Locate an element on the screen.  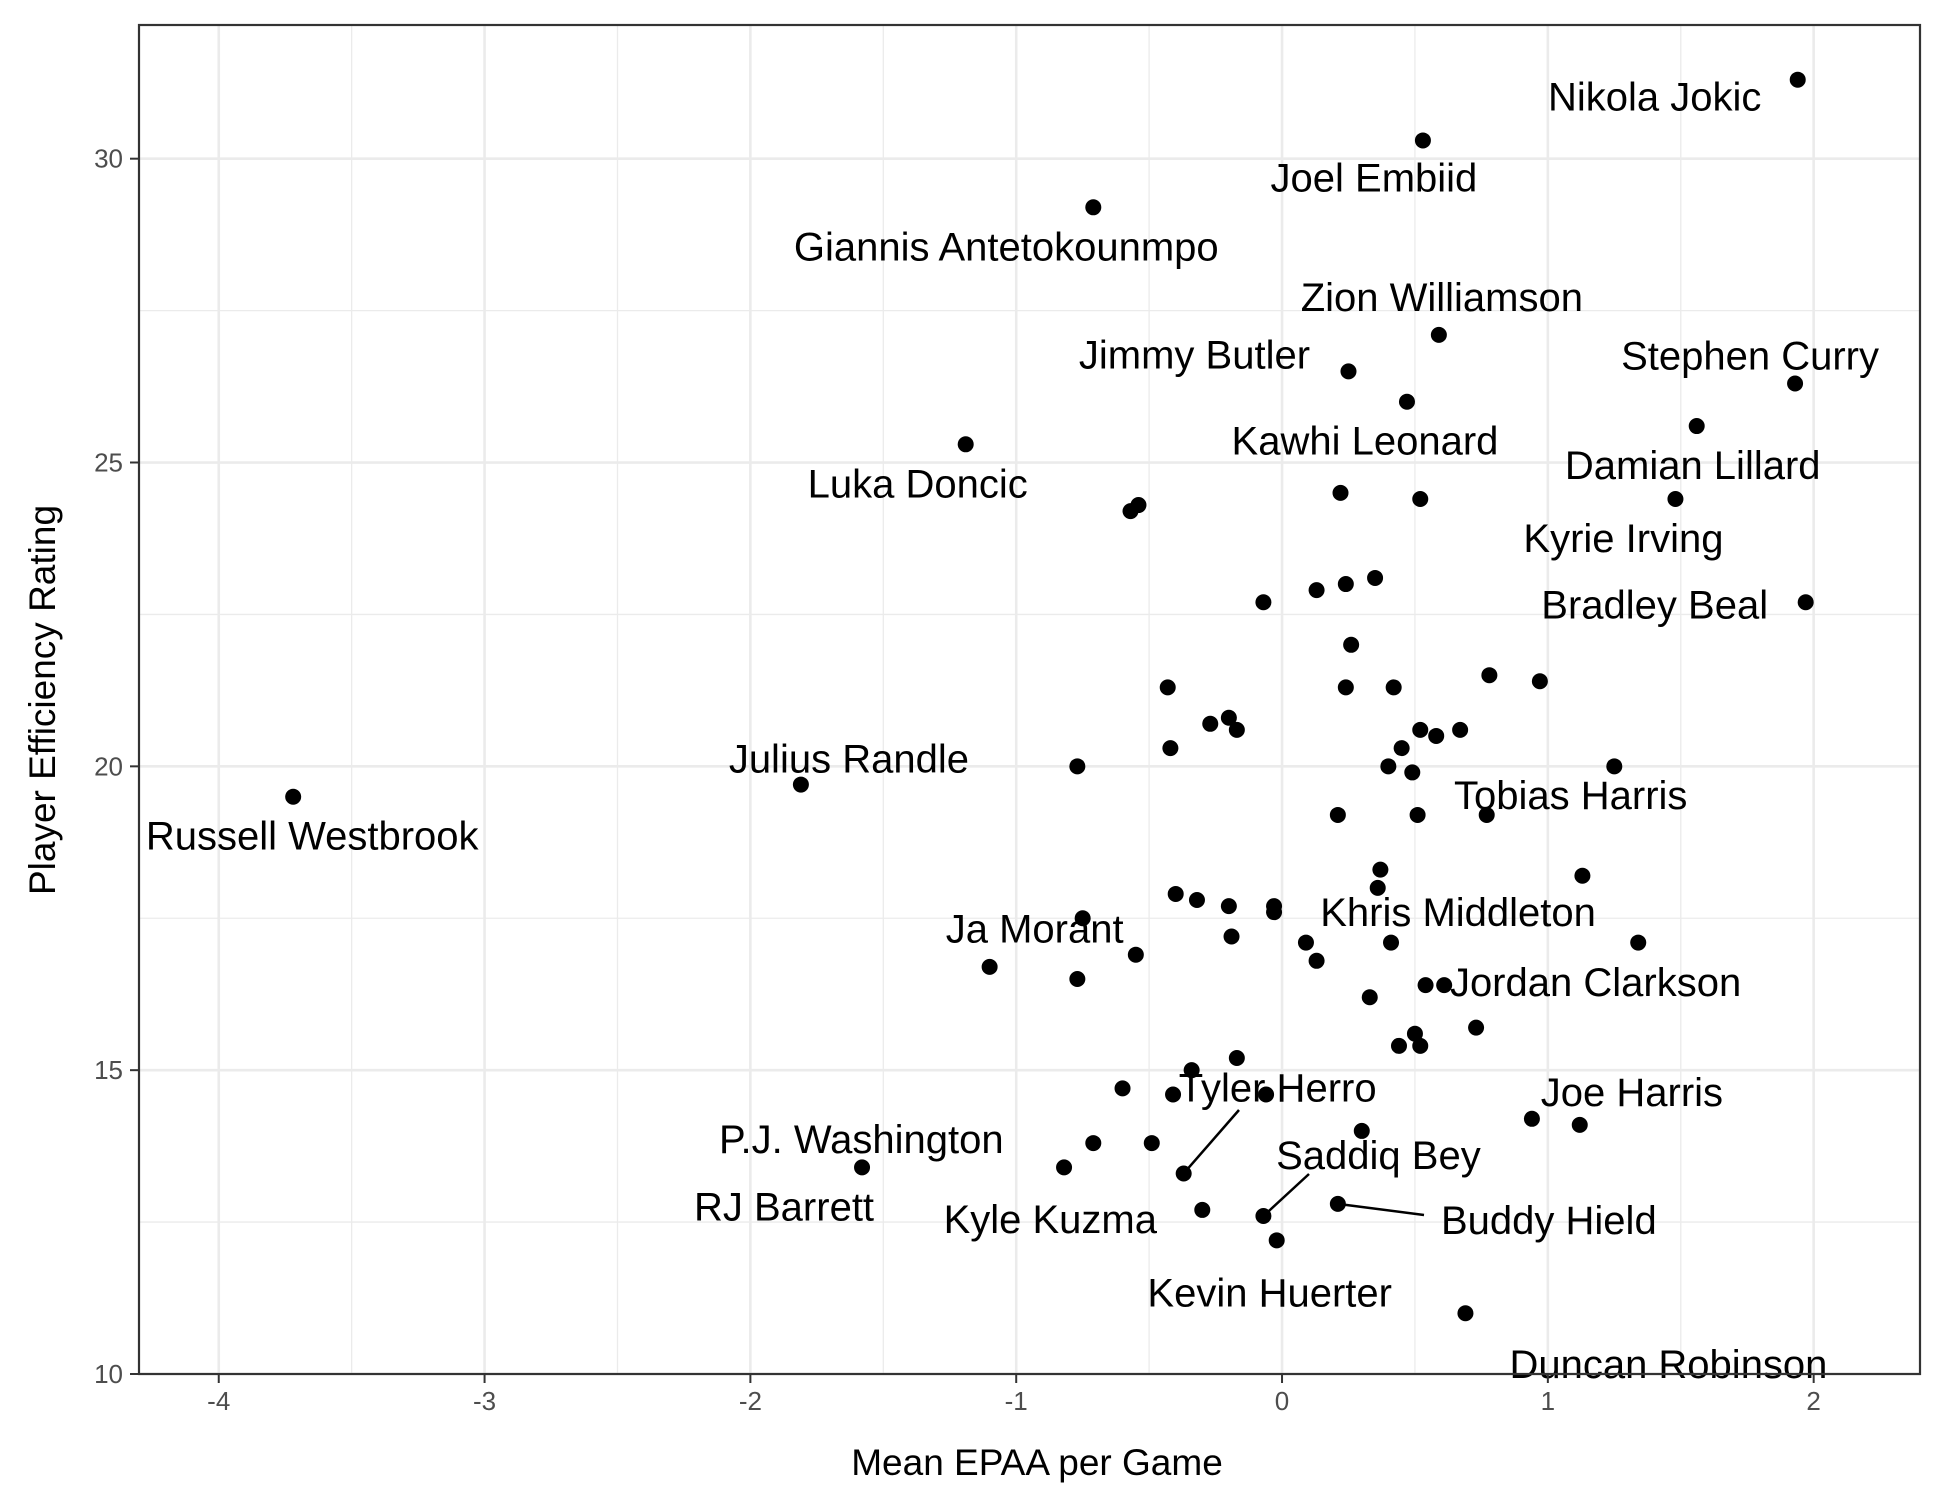
point-label: Stephen Curry is located at coordinates (1750, 357).